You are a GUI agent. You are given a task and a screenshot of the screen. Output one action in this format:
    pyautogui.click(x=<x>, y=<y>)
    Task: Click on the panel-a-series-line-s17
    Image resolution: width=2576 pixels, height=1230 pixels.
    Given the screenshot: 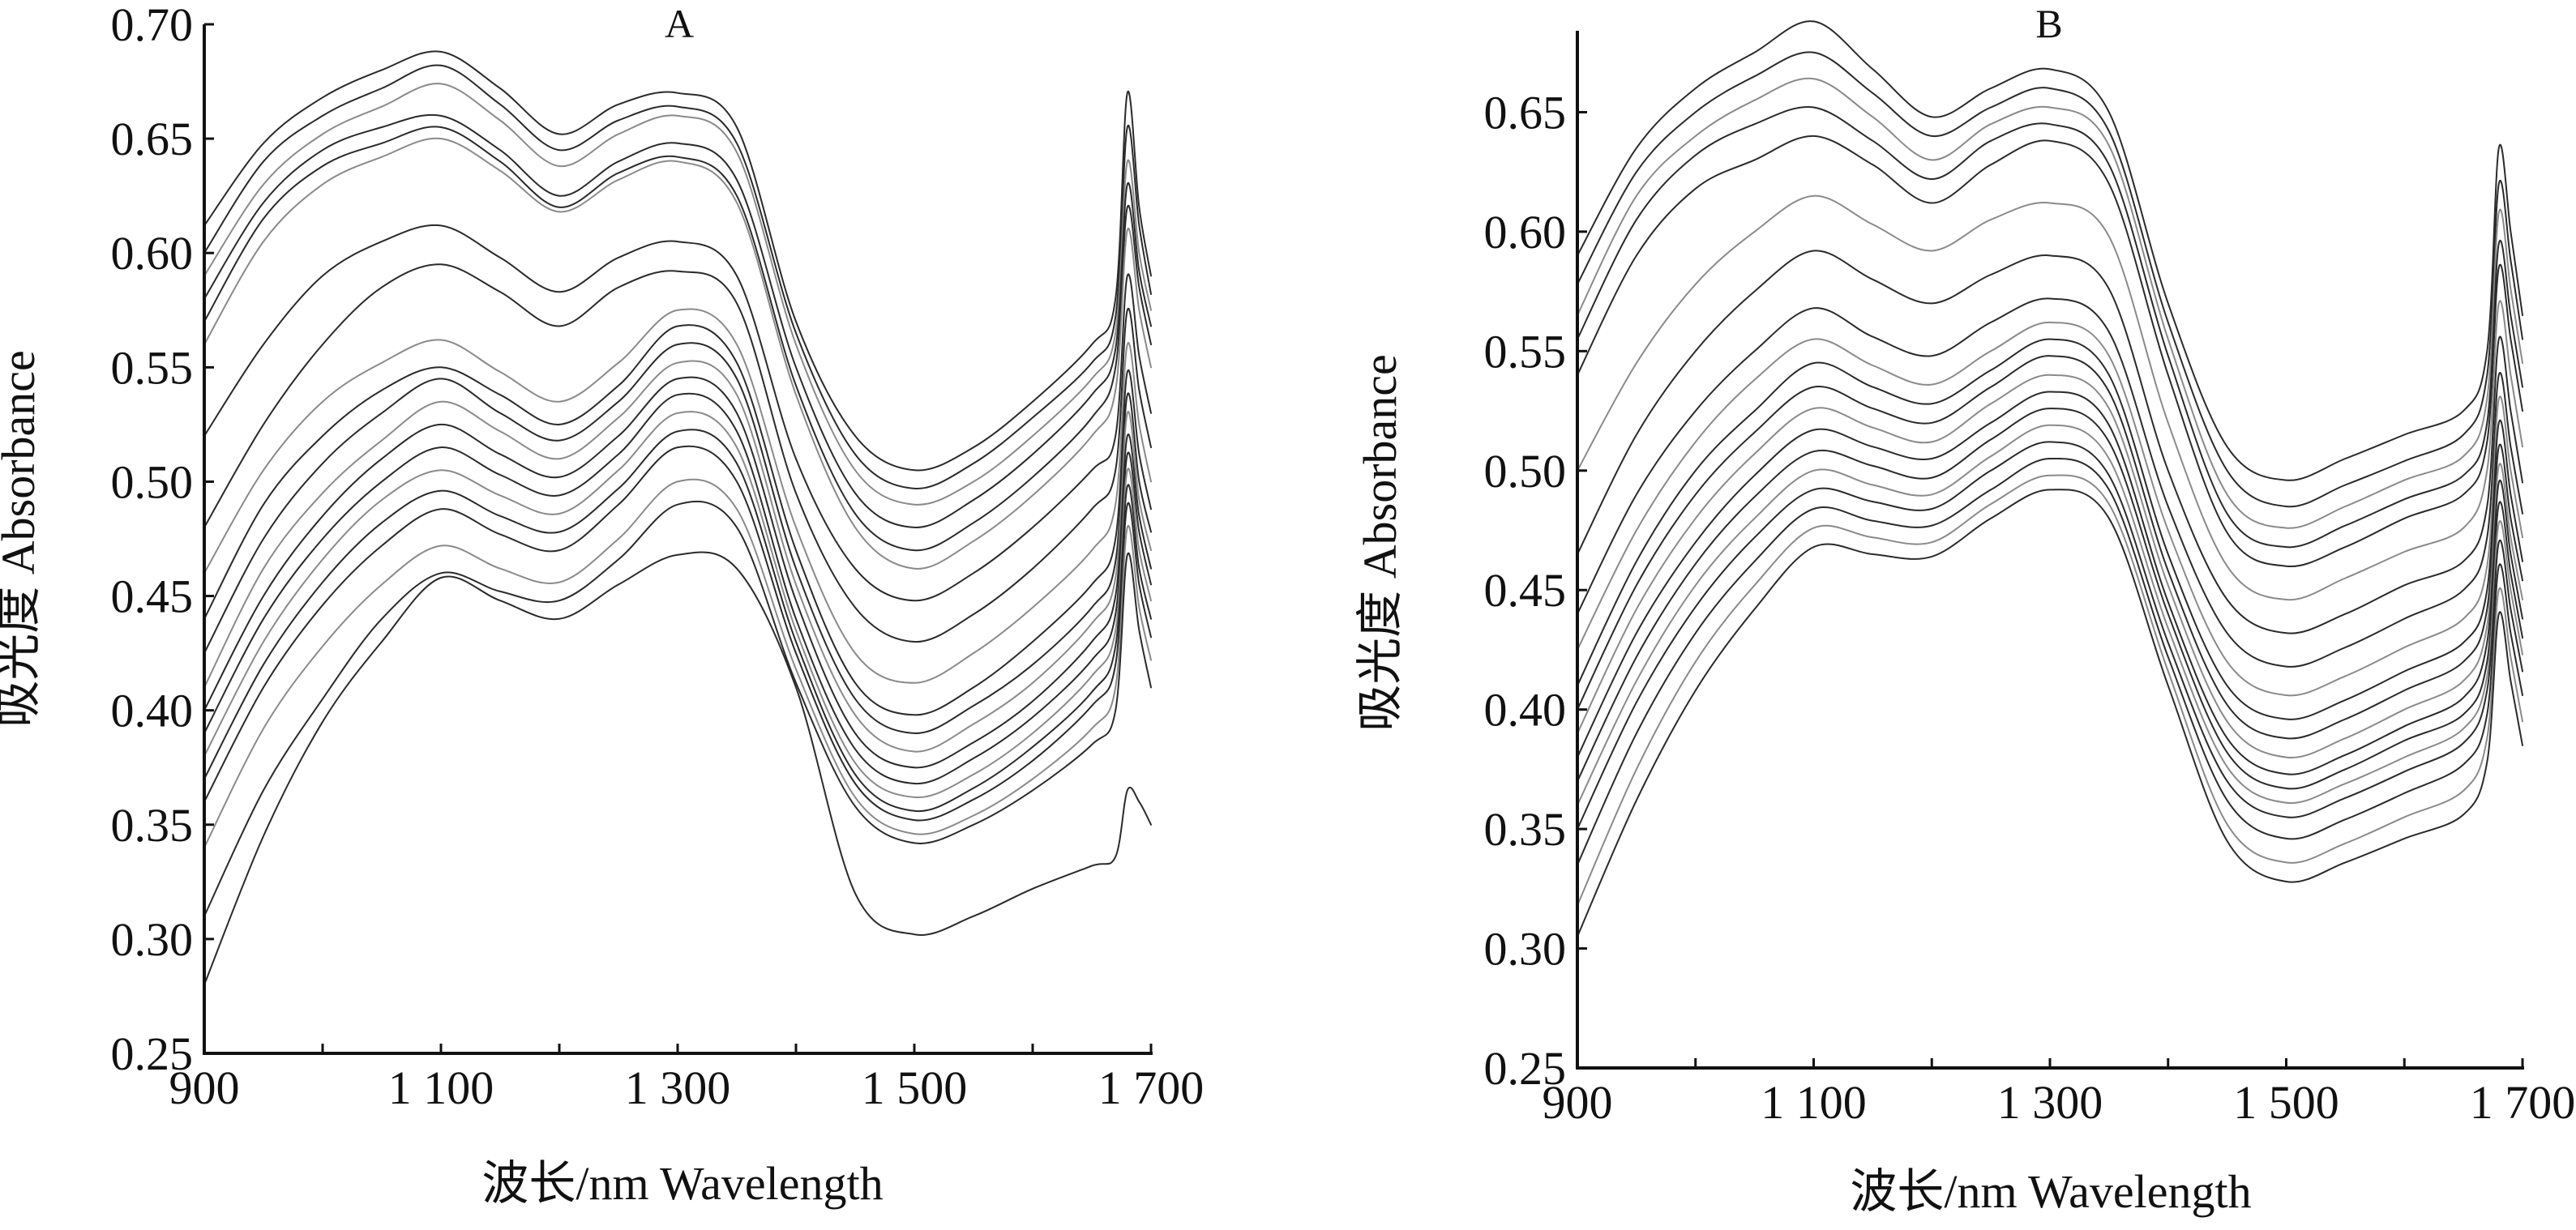 What is the action you would take?
    pyautogui.click(x=677, y=633)
    